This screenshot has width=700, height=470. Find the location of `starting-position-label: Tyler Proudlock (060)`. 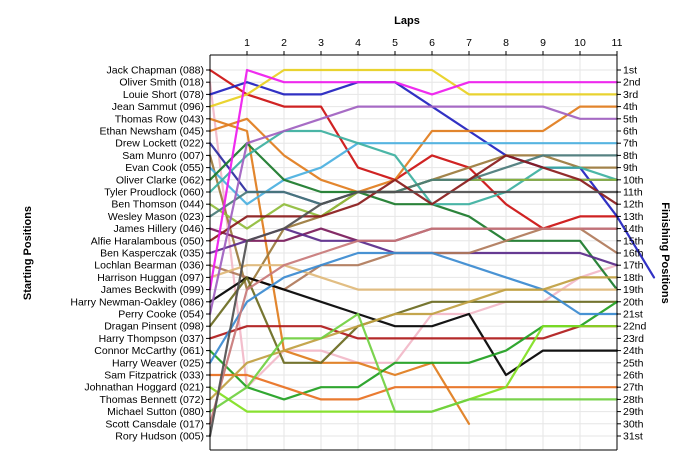

starting-position-label: Tyler Proudlock (060) is located at coordinates (154, 193).